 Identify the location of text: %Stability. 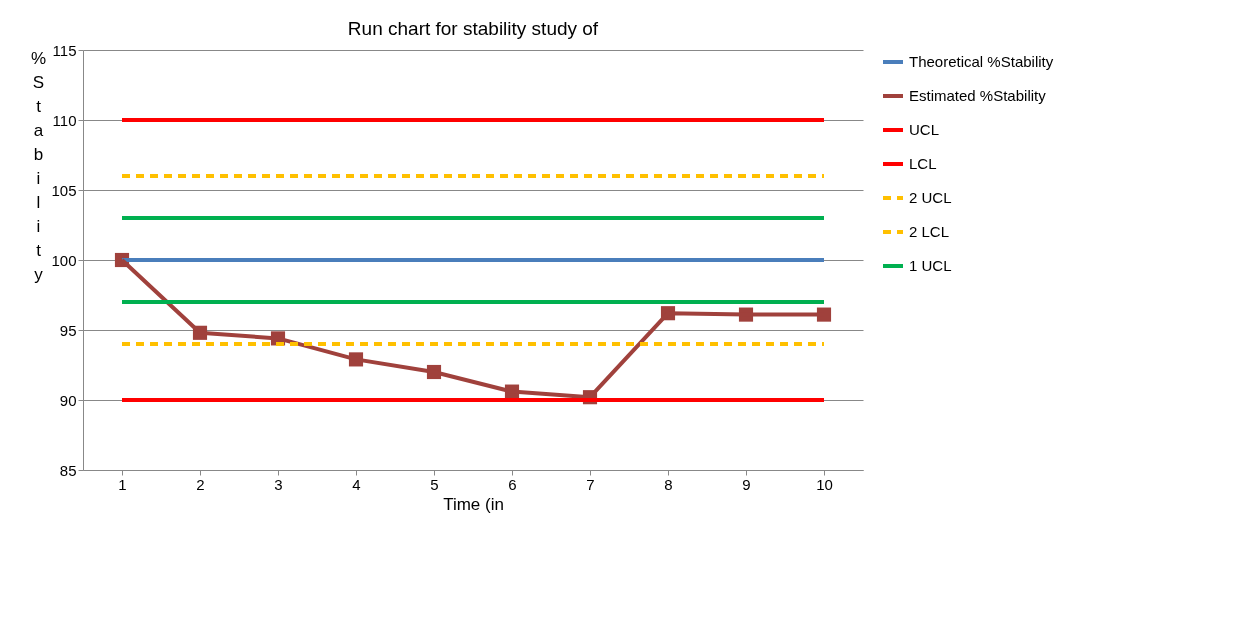
(38, 166).